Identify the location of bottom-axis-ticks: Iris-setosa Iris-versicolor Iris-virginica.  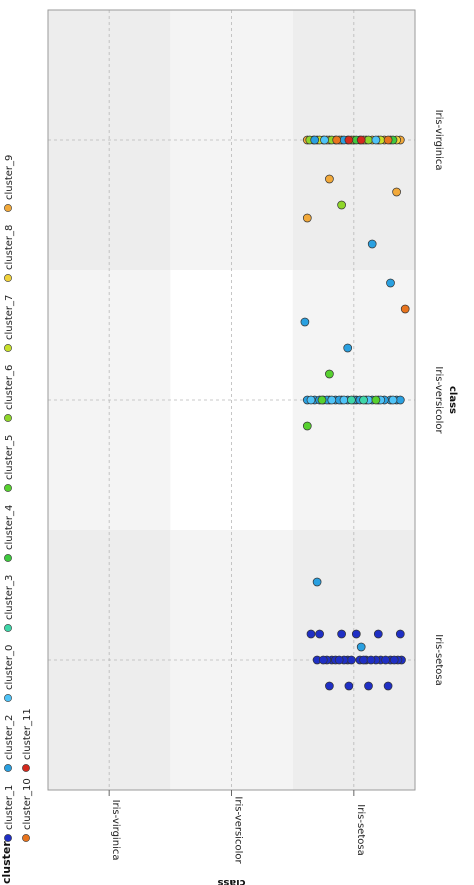
(237, 827).